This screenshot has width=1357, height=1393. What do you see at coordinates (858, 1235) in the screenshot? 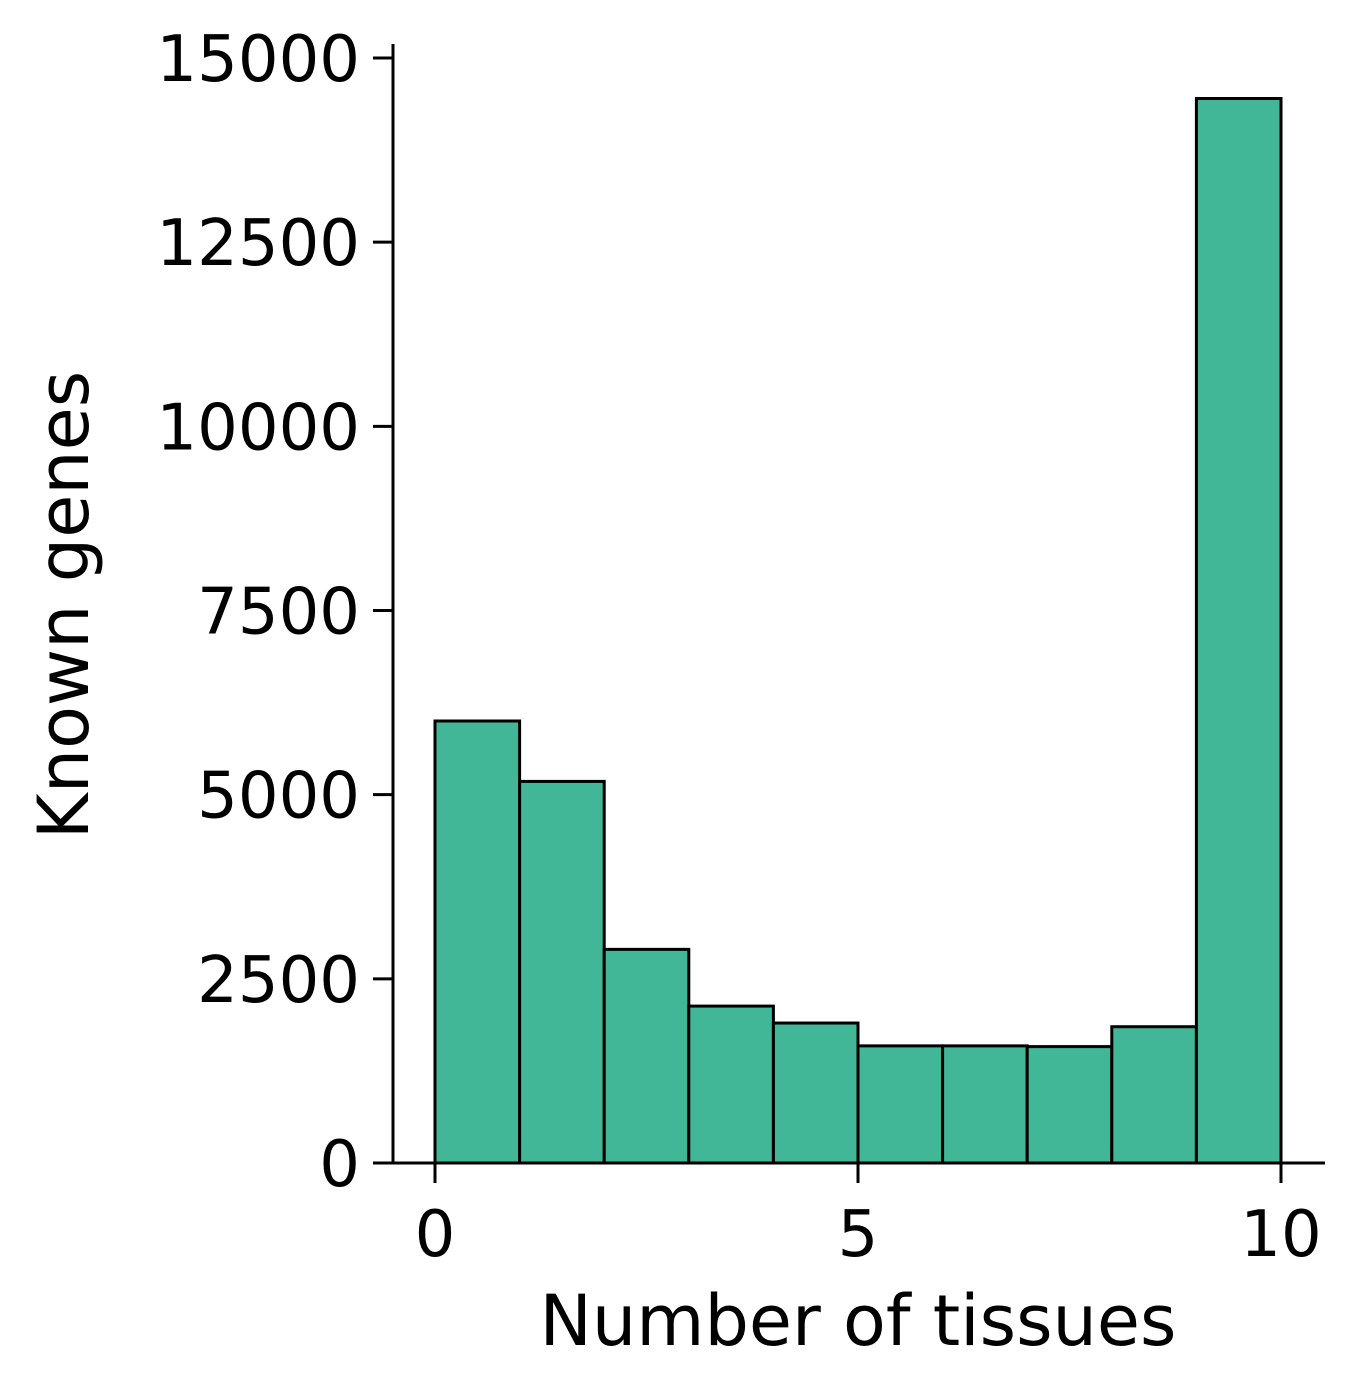
I see `x-tick-label-5: 5` at bounding box center [858, 1235].